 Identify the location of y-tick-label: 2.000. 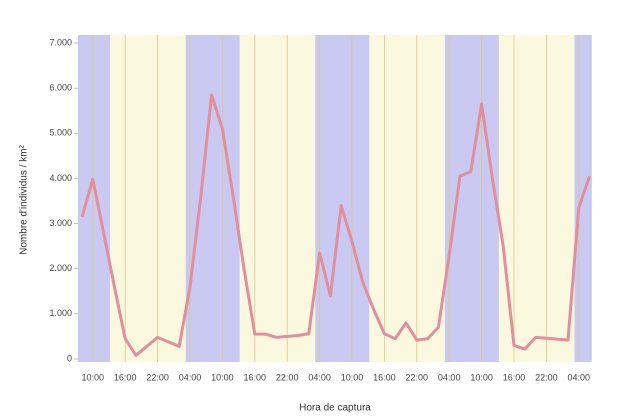
(60, 268).